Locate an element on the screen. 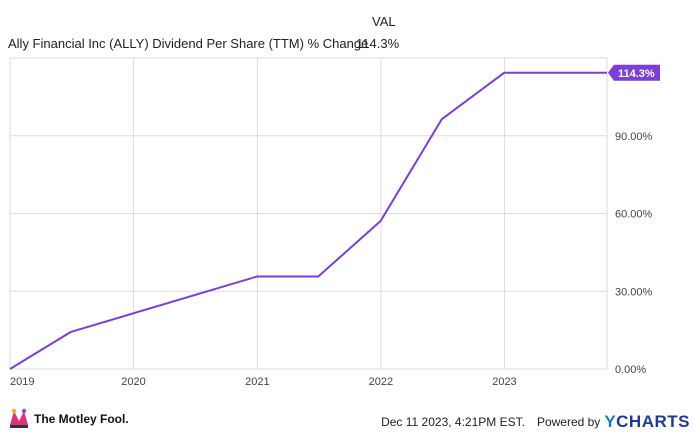 The image size is (700, 438). jester-hat-icon is located at coordinates (19, 418).